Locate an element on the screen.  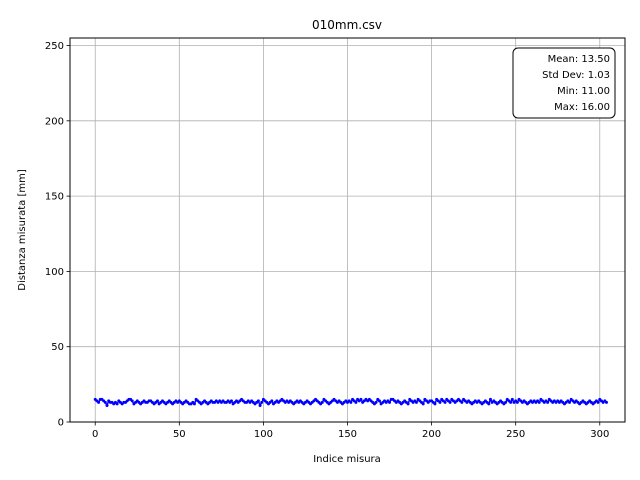
y-tick-label: 0 is located at coordinates (61, 423).